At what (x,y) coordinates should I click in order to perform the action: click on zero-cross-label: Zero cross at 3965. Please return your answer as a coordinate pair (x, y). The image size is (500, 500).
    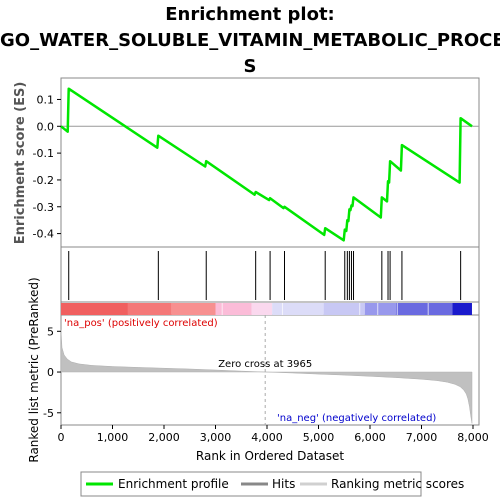
    Looking at the image, I should click on (265, 364).